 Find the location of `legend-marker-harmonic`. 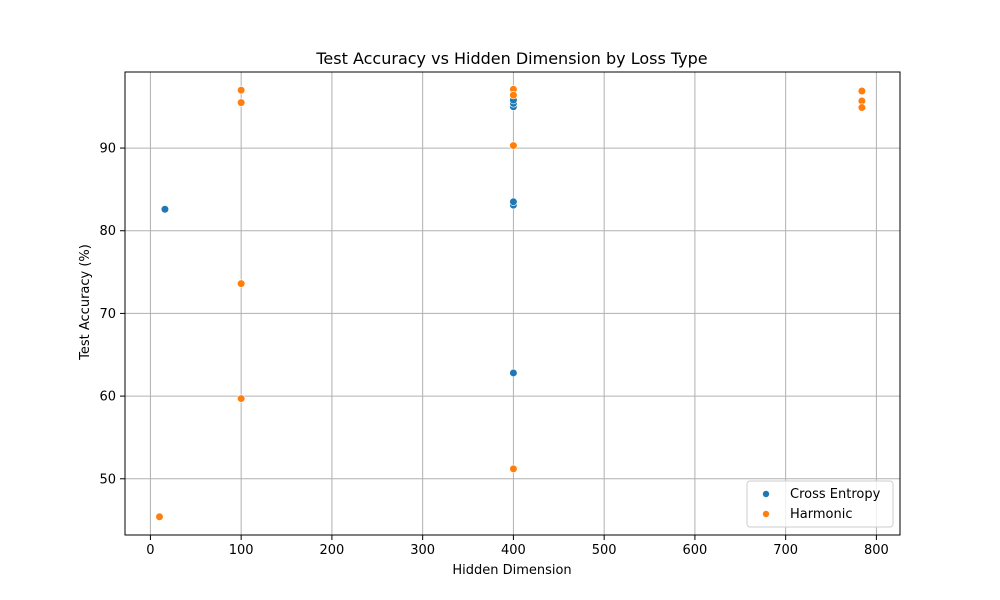

legend-marker-harmonic is located at coordinates (766, 514).